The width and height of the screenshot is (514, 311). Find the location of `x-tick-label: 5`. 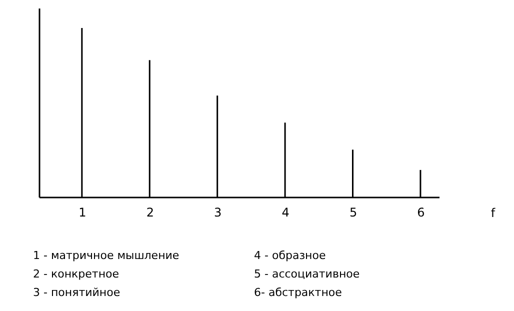

x-tick-label: 5 is located at coordinates (353, 213).